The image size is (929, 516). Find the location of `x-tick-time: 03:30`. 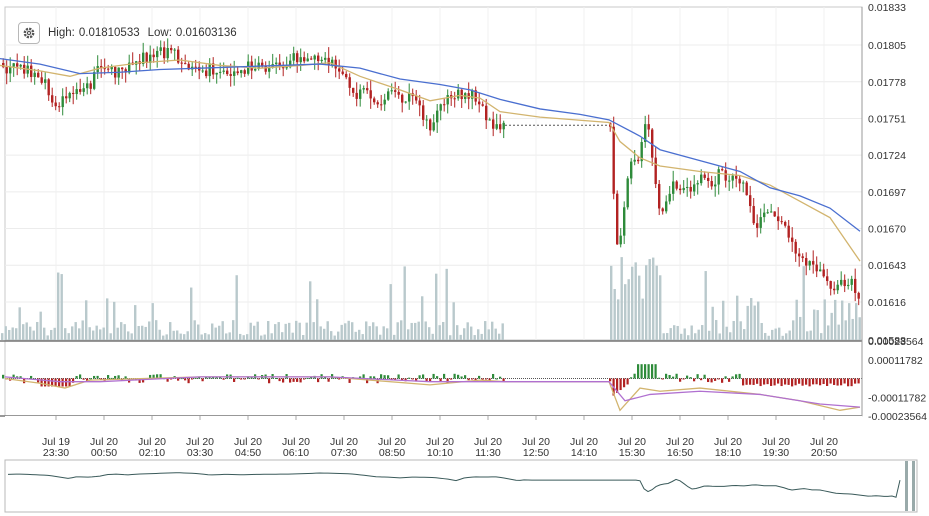

x-tick-time: 03:30 is located at coordinates (200, 453).